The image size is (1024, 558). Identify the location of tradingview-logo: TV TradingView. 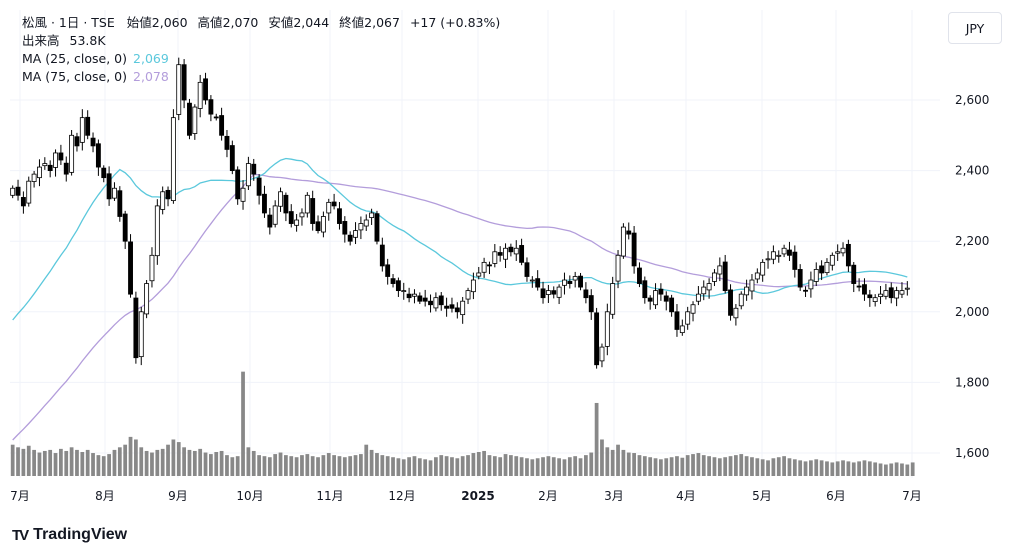
(69, 535).